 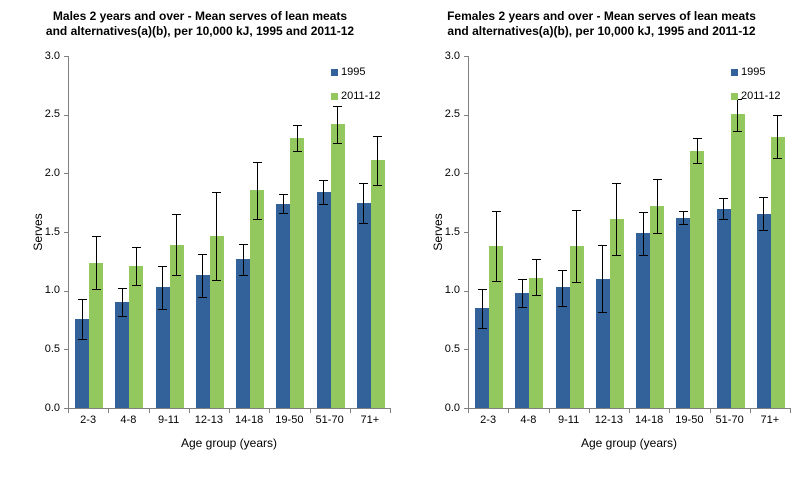 I want to click on legend-swatch-1995, so click(x=734, y=72).